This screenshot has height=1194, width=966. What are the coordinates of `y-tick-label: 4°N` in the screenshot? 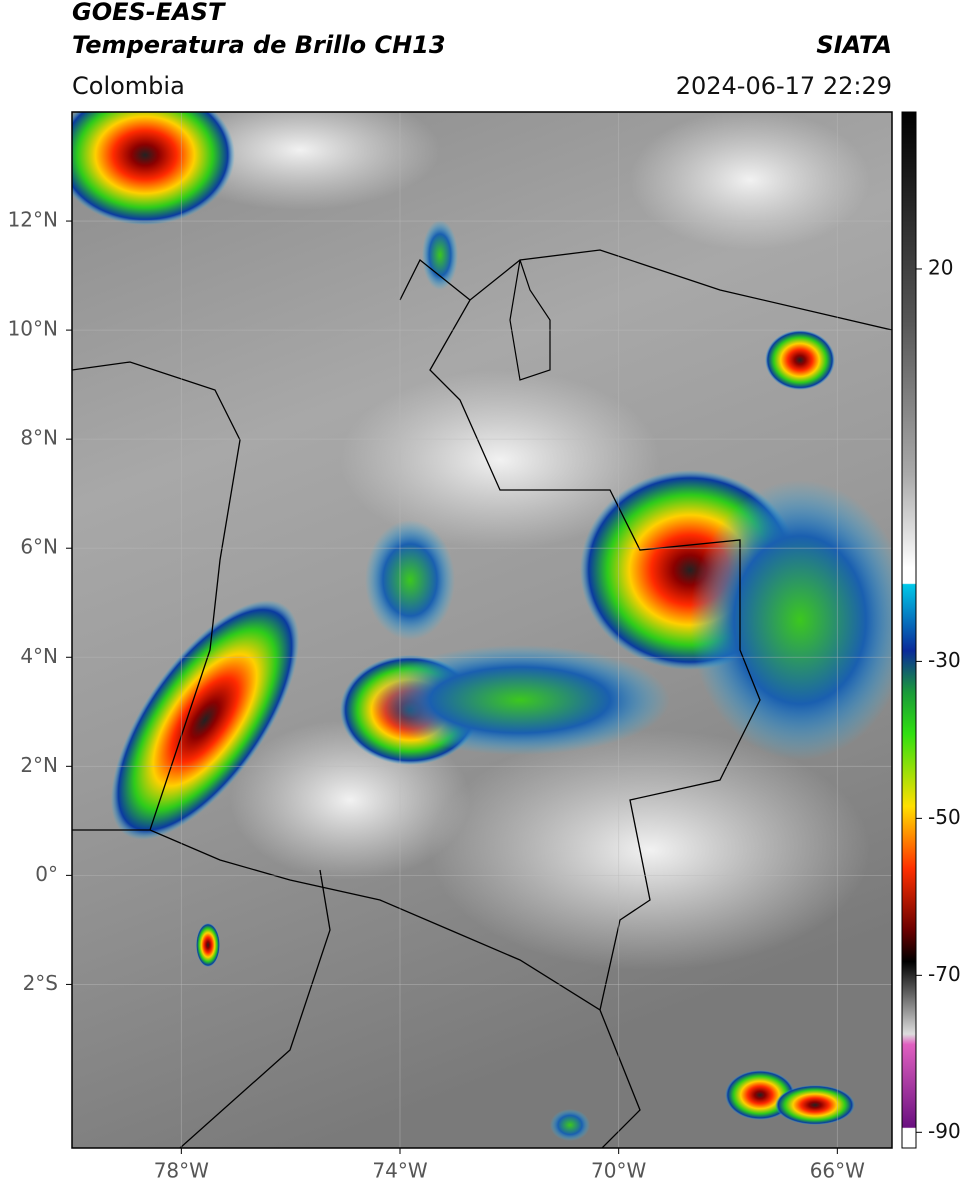 It's located at (39, 656).